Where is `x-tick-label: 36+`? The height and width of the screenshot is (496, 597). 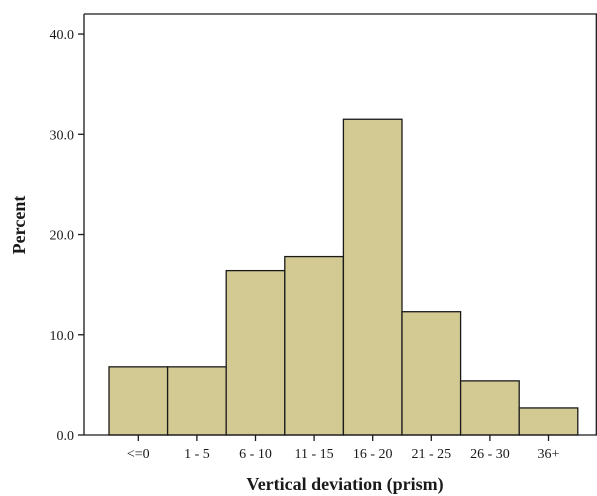
x-tick-label: 36+ is located at coordinates (549, 454).